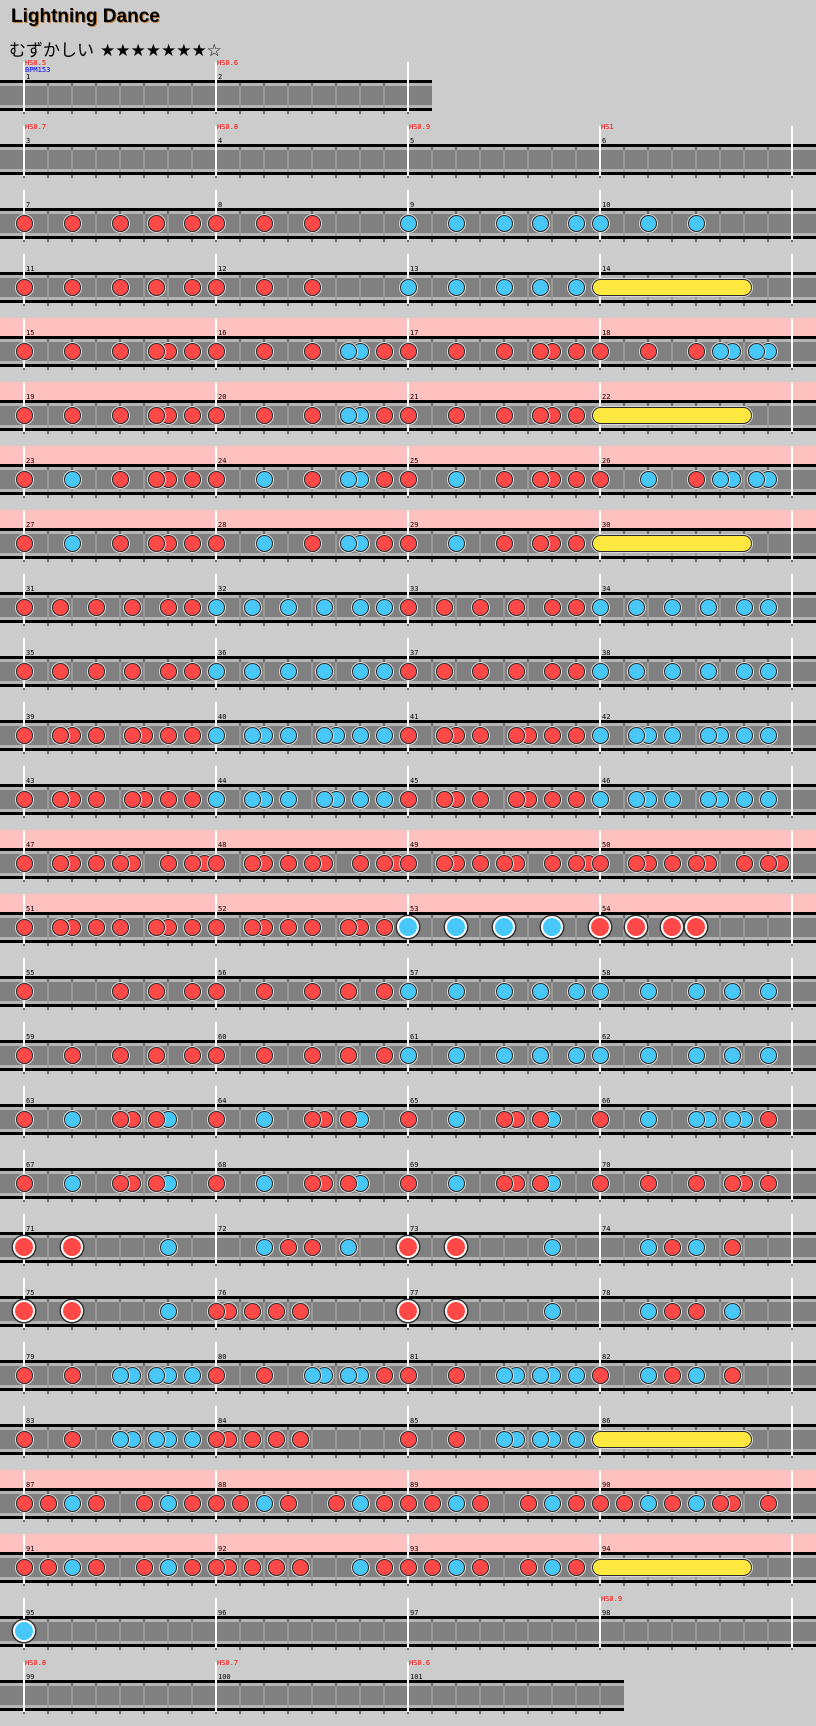 The image size is (816, 1726). What do you see at coordinates (222, 1293) in the screenshot?
I see `measure-number: 76` at bounding box center [222, 1293].